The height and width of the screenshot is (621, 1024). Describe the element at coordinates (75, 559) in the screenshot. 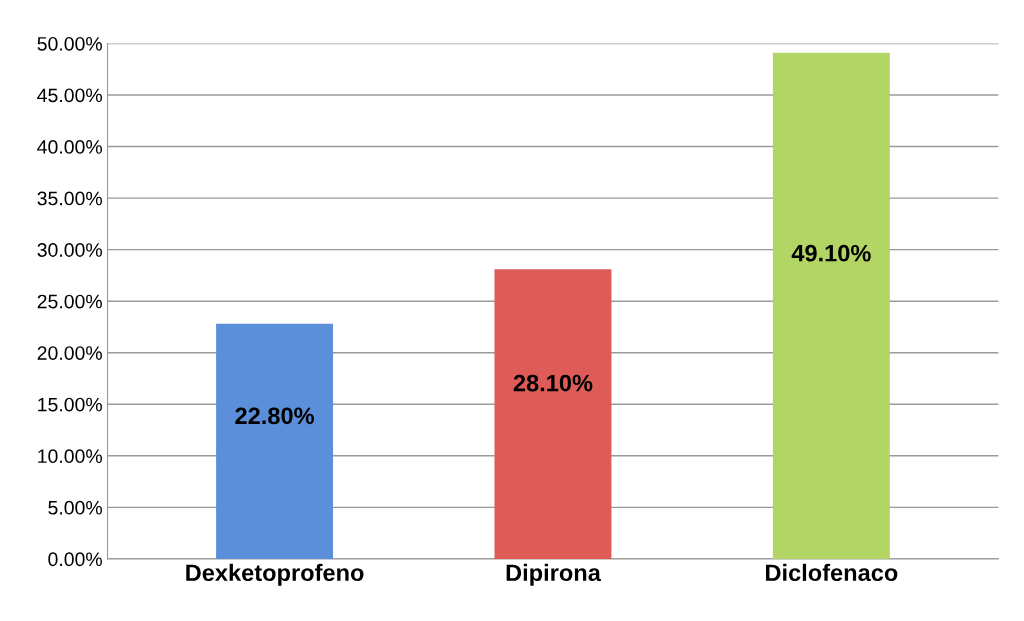

I see `y-tick-label: 0.00%` at that location.